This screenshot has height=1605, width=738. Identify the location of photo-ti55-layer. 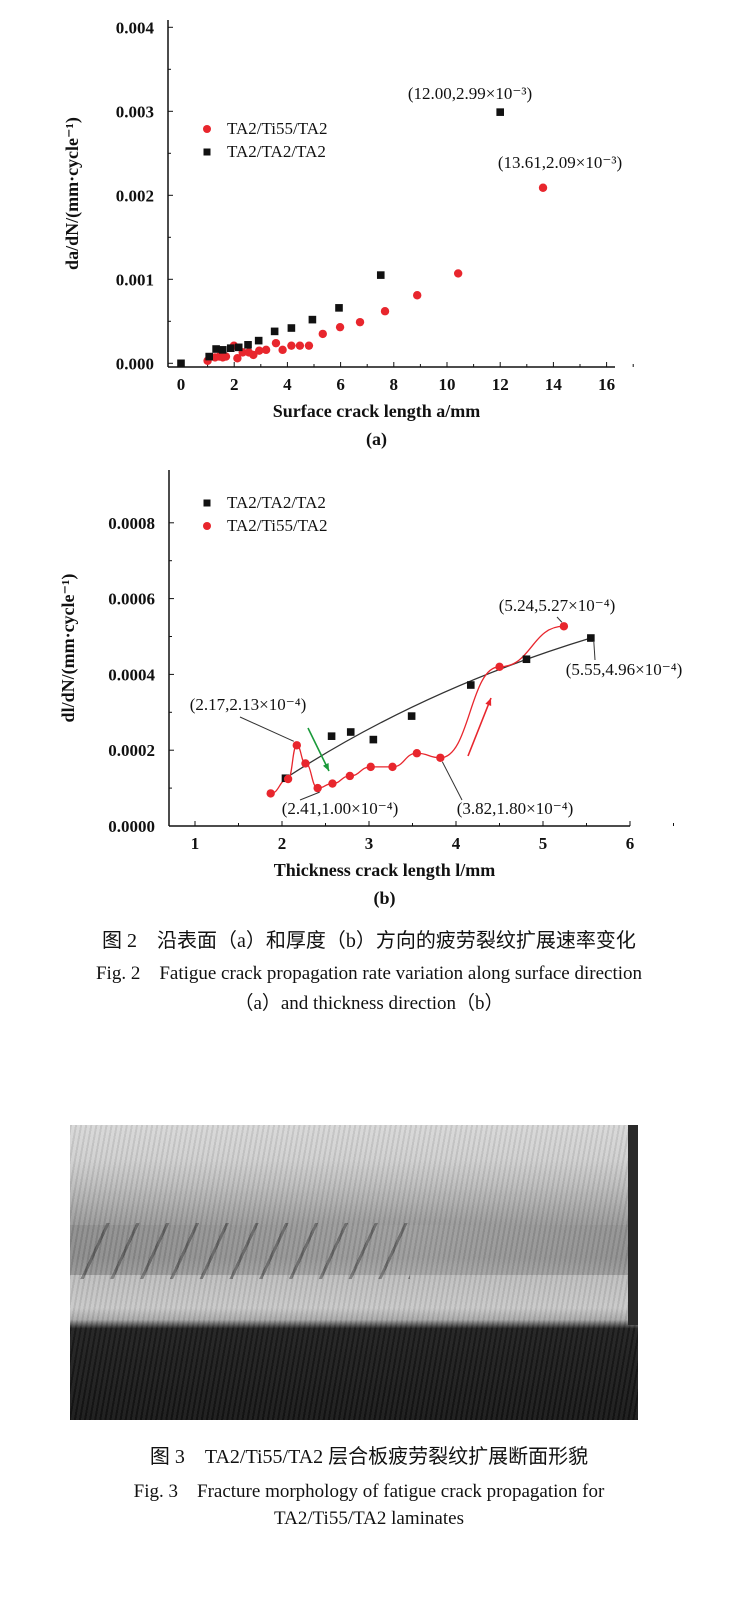
(354, 1250).